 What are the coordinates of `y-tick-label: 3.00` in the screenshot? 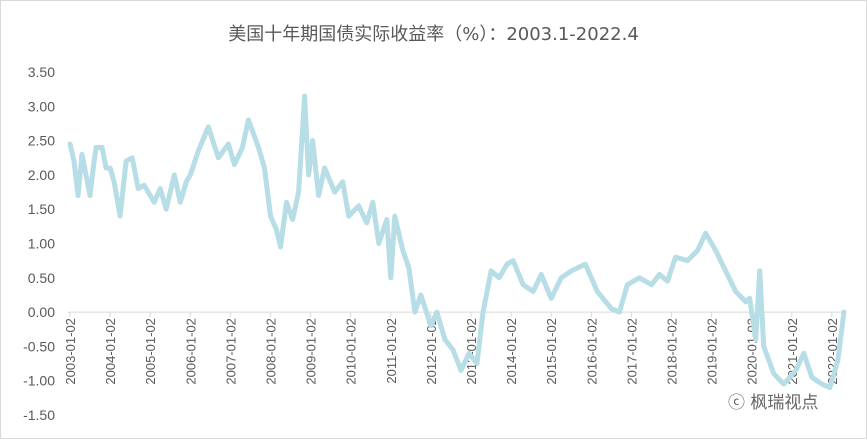 It's located at (41, 106).